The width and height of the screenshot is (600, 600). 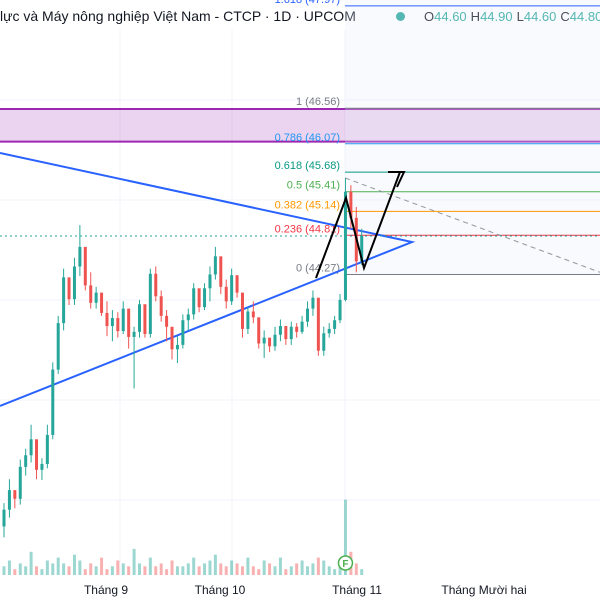 What do you see at coordinates (318, 268) in the screenshot?
I see `fib-label-0: 0 (44.27)` at bounding box center [318, 268].